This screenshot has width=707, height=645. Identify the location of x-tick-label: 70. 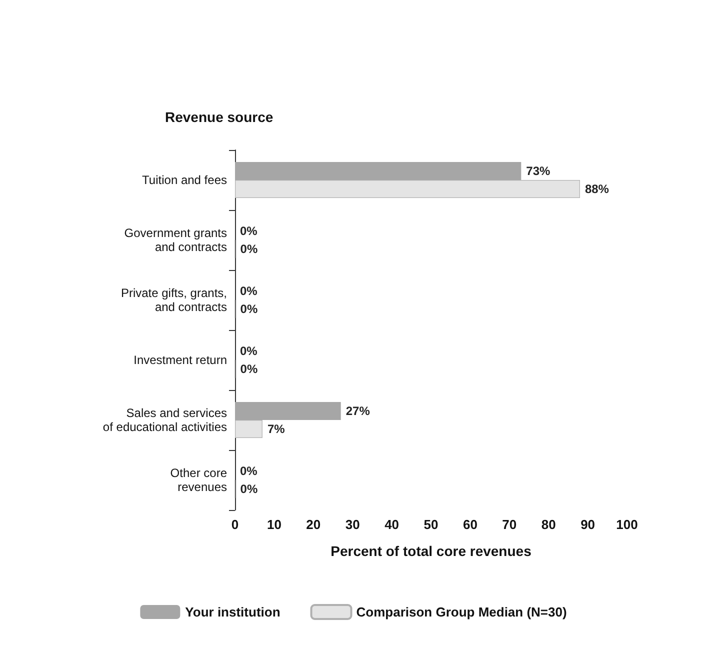
(509, 524).